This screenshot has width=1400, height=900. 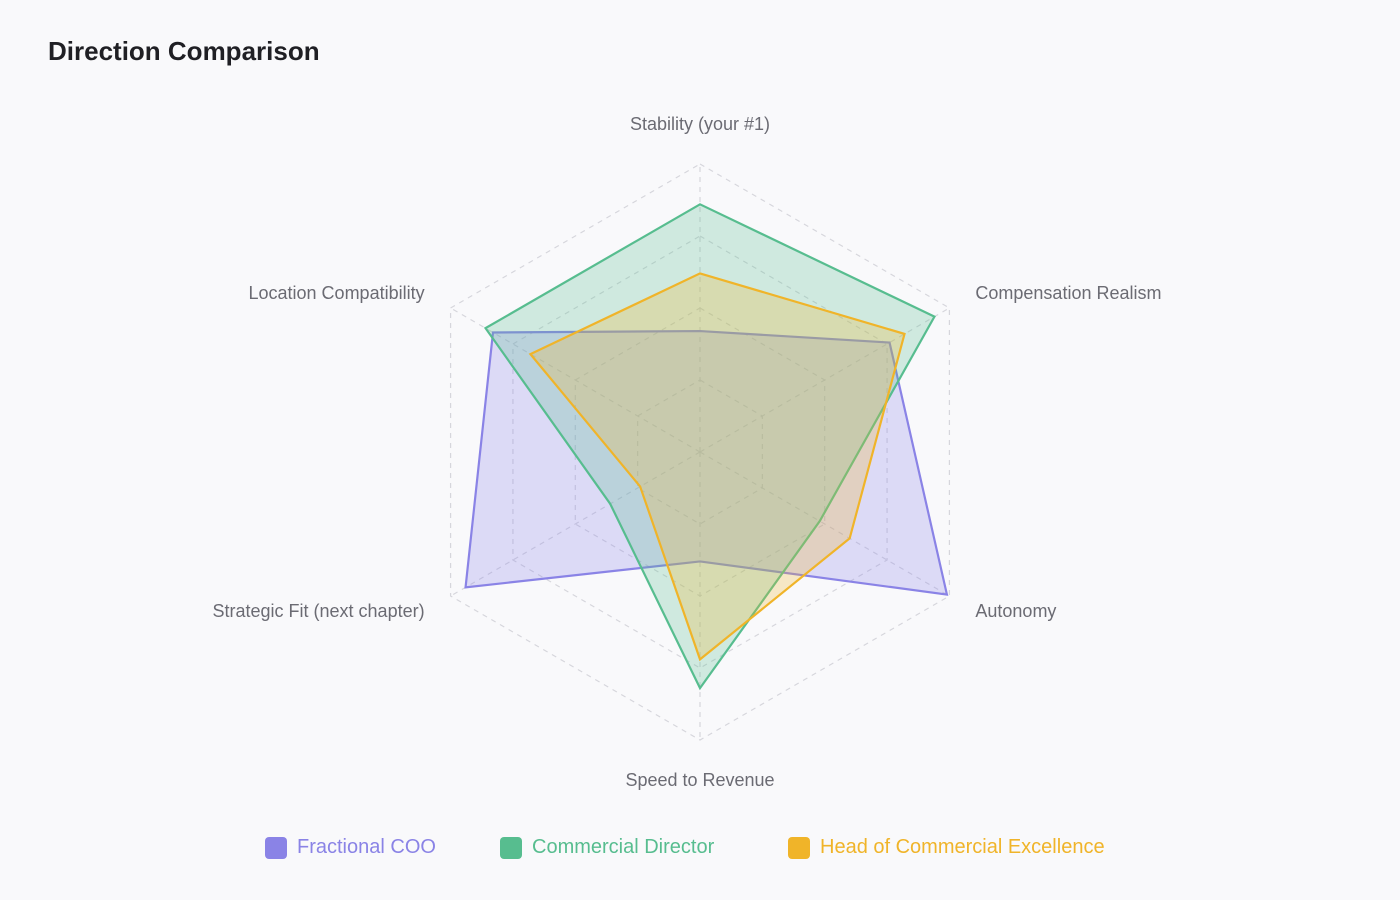 I want to click on axis-label: Stability (your #1), so click(x=700, y=124).